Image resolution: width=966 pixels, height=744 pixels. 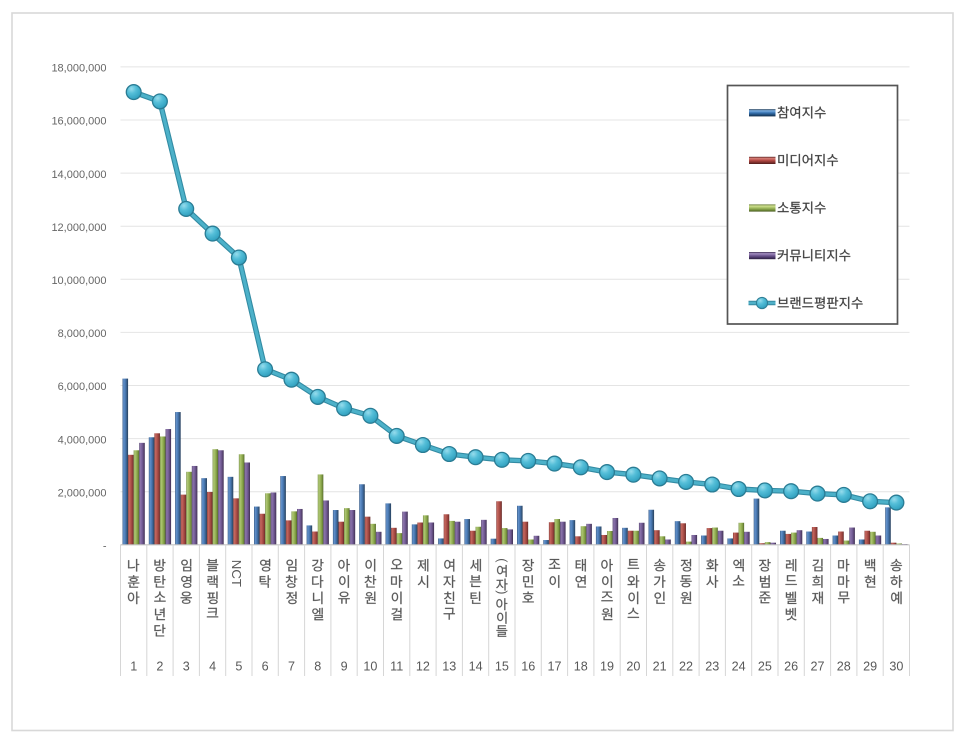 What do you see at coordinates (82, 440) in the screenshot?
I see `svg-text: 4,000,000` at bounding box center [82, 440].